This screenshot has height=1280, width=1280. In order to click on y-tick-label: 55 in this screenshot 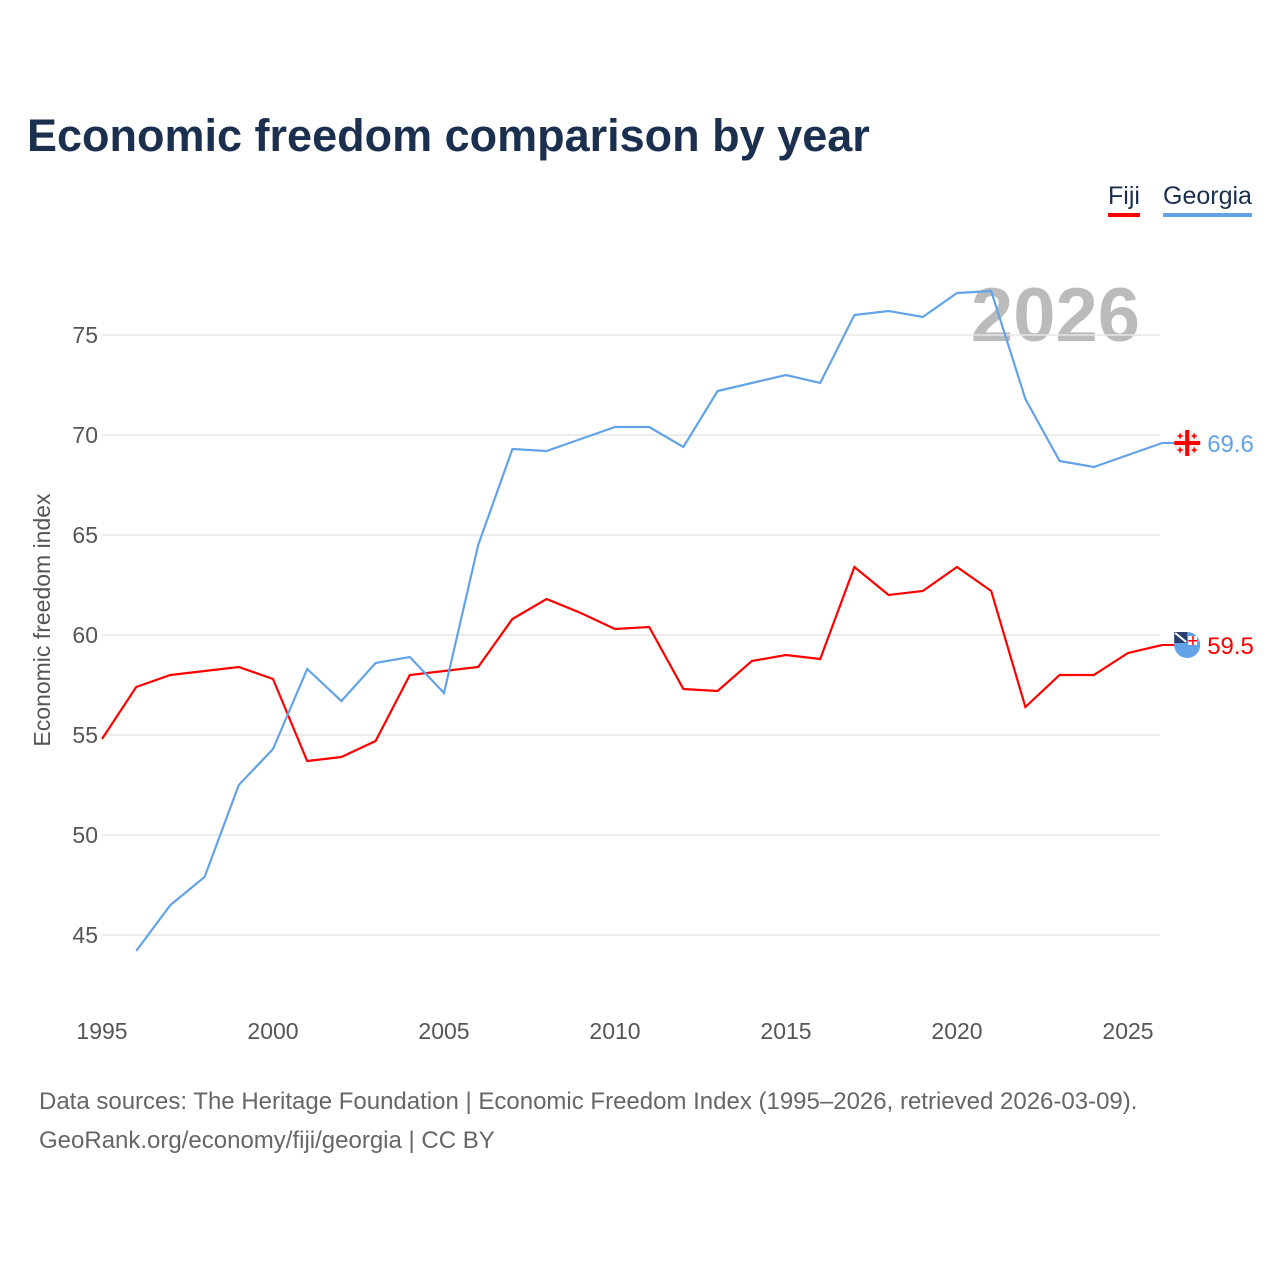, I will do `click(85, 735)`.